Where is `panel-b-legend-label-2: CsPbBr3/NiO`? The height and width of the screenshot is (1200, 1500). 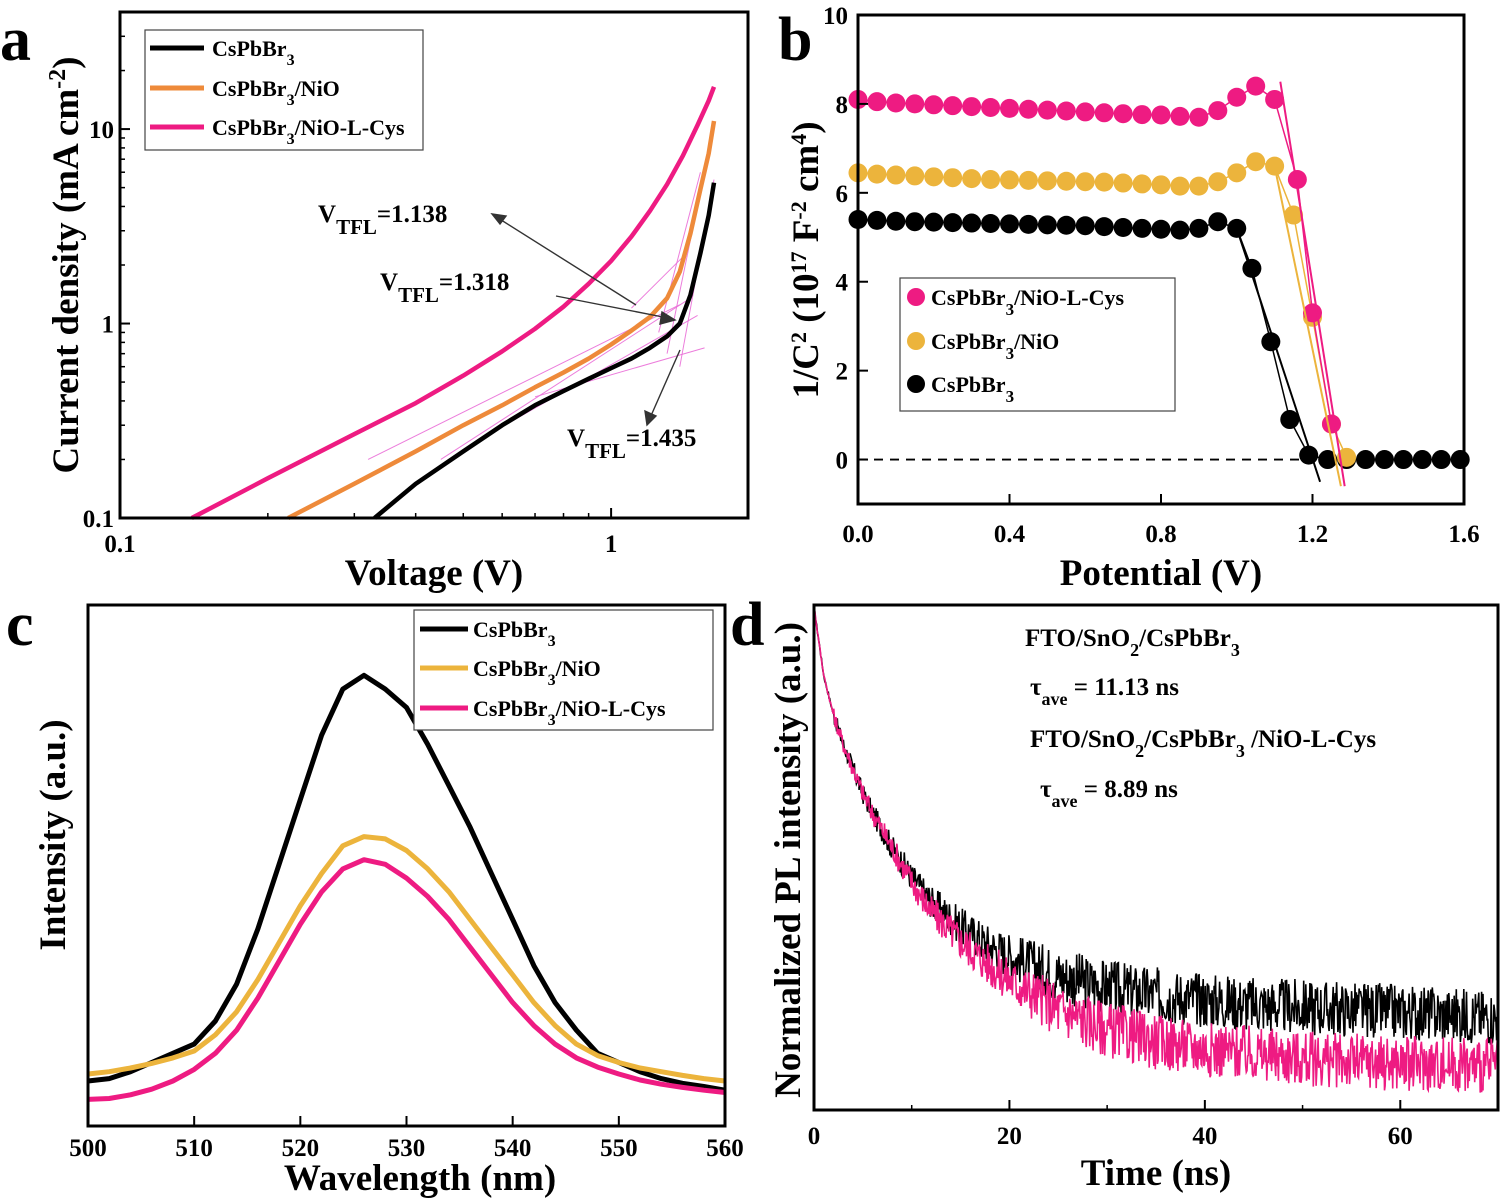 panel-b-legend-label-2: CsPbBr3/NiO is located at coordinates (995, 346).